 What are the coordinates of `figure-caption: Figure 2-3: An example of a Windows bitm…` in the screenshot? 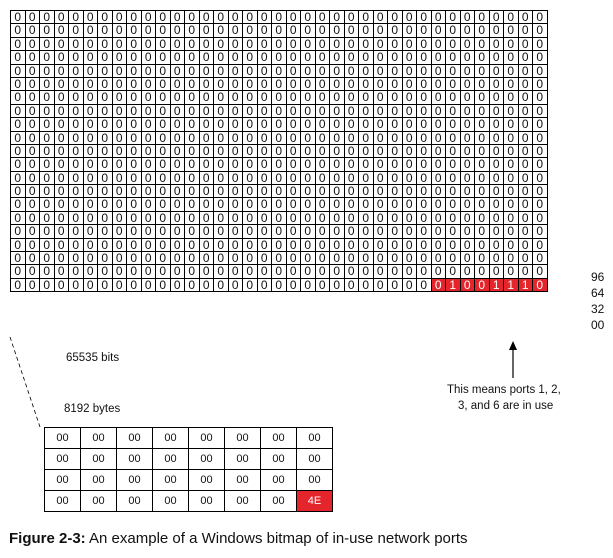 It's located at (238, 538).